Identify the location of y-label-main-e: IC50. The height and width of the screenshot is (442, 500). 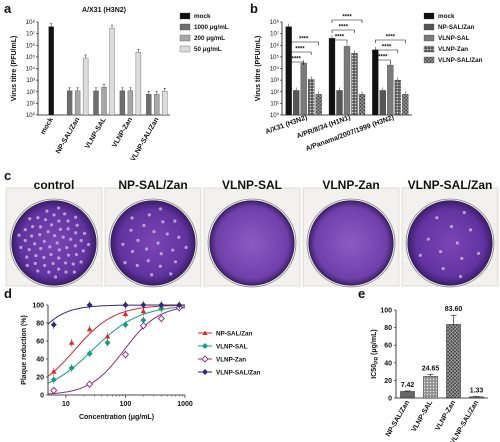
(374, 371).